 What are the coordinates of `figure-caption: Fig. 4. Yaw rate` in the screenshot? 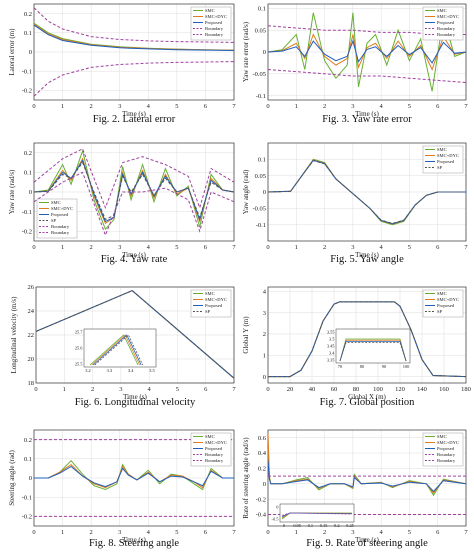 It's located at (134, 259).